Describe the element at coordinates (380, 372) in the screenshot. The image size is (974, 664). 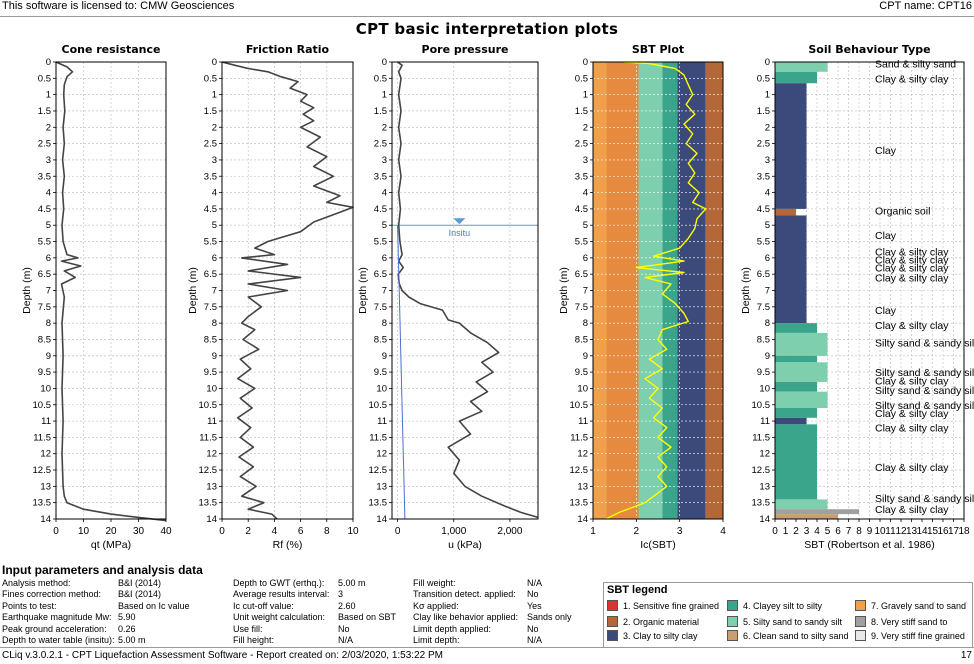
I see `panel3-ytick-label: 9.5` at that location.